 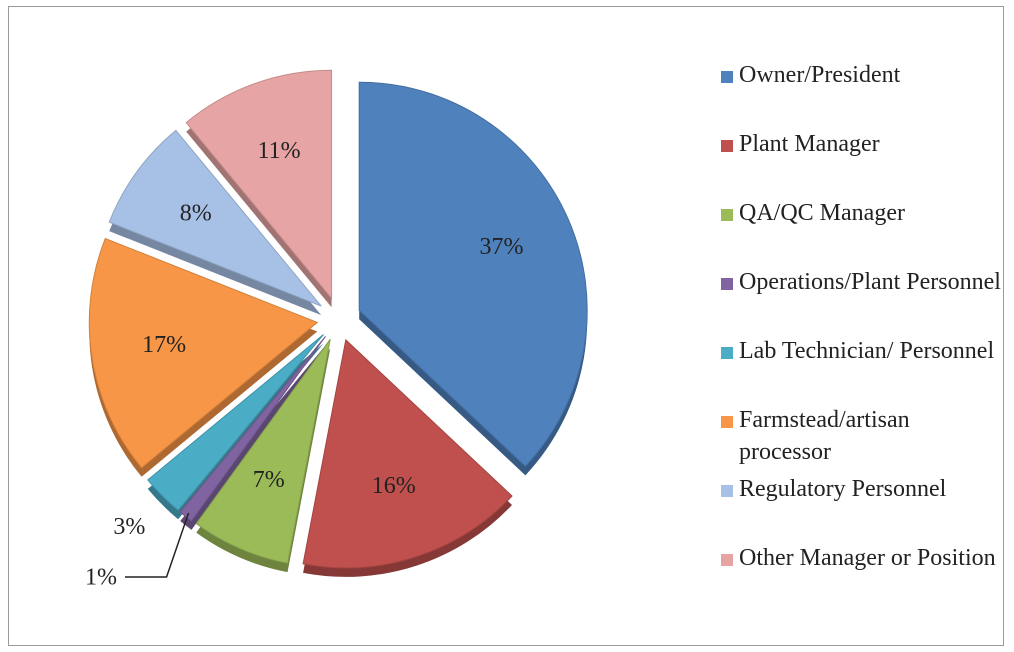 What do you see at coordinates (820, 75) in the screenshot?
I see `legend-label: Owner/President` at bounding box center [820, 75].